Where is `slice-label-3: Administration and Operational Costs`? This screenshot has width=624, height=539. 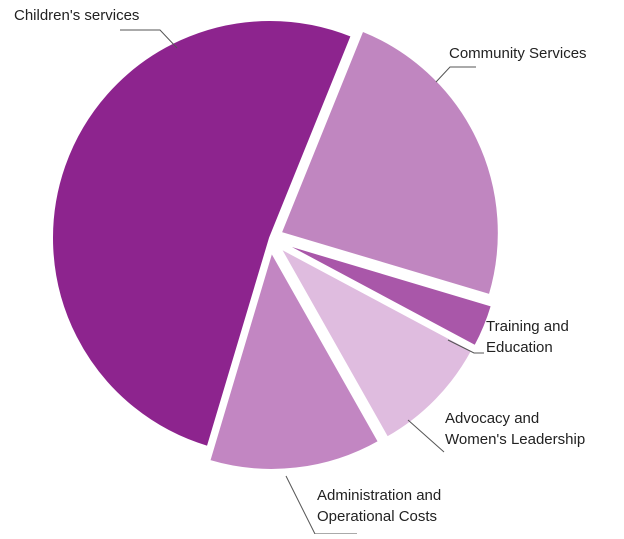 slice-label-3: Administration and Operational Costs is located at coordinates (379, 506).